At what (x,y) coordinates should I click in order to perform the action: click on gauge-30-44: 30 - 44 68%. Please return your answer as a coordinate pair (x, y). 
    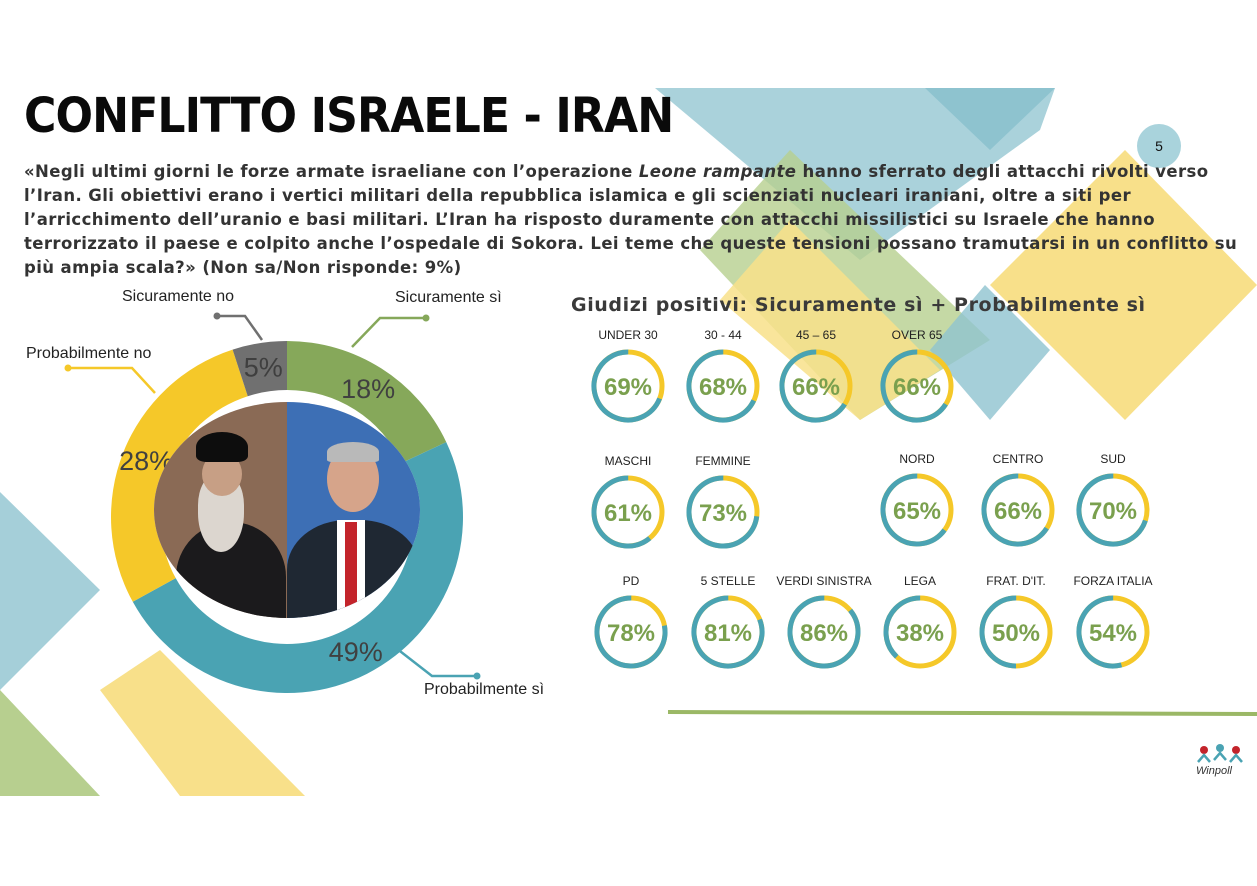
    Looking at the image, I should click on (723, 378).